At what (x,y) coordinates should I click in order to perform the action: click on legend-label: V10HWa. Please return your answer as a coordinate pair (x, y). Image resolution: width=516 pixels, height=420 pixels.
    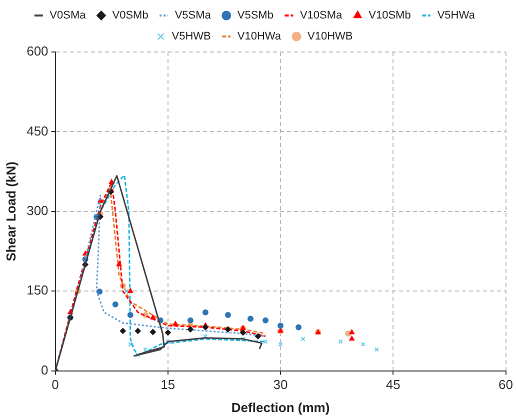
    Looking at the image, I should click on (259, 36).